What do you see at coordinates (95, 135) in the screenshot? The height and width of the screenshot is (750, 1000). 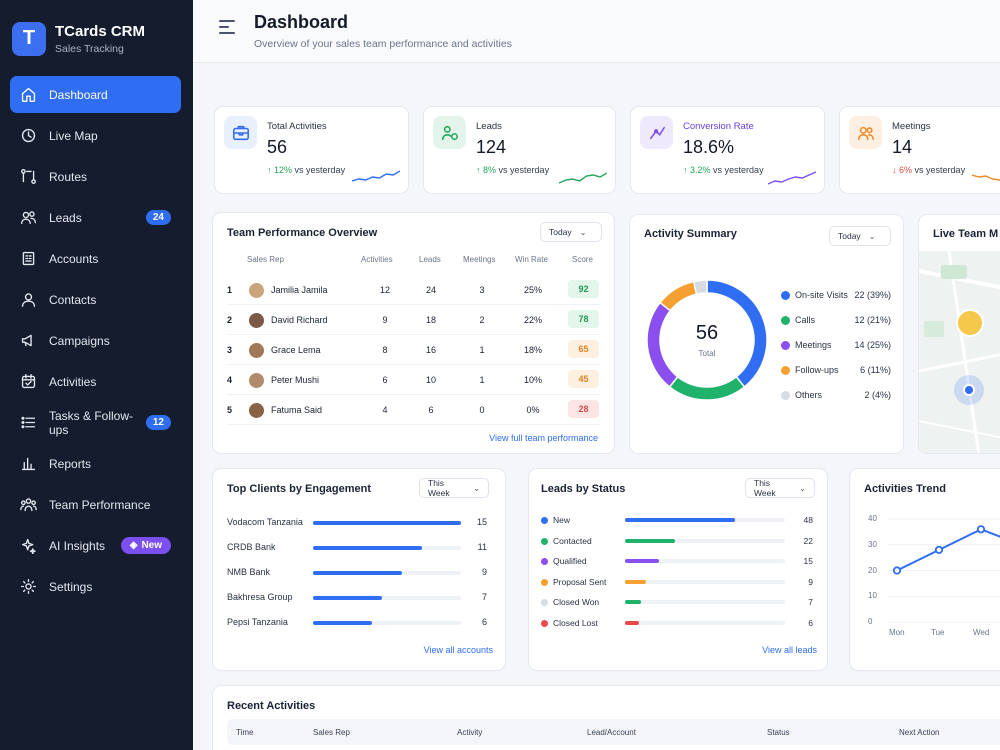 I see `sidebar-item-live-map: Live Map` at bounding box center [95, 135].